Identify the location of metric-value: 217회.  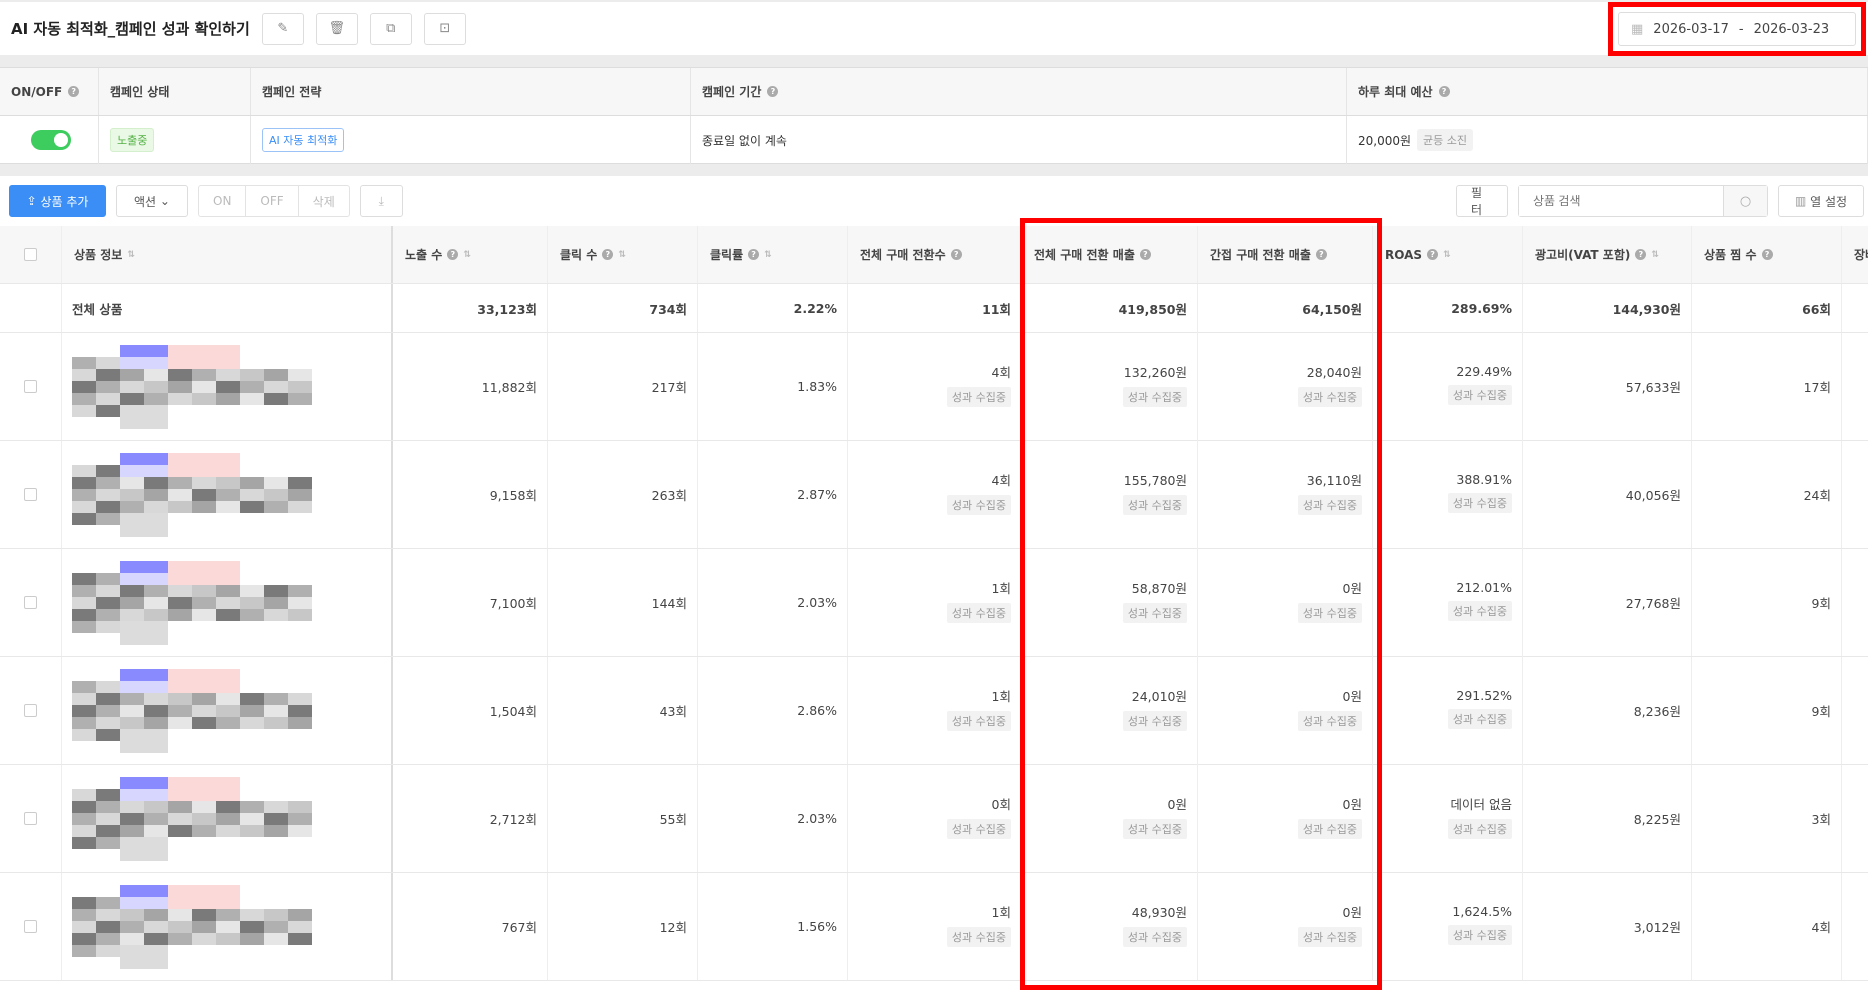
(669, 387).